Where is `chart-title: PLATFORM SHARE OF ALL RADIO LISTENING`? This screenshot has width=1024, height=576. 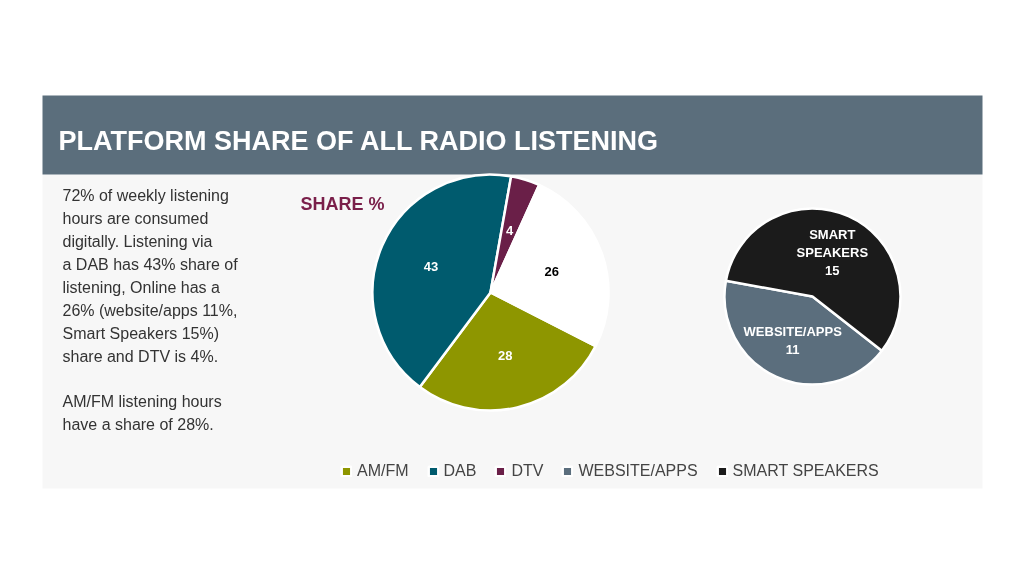
chart-title: PLATFORM SHARE OF ALL RADIO LISTENING is located at coordinates (358, 140).